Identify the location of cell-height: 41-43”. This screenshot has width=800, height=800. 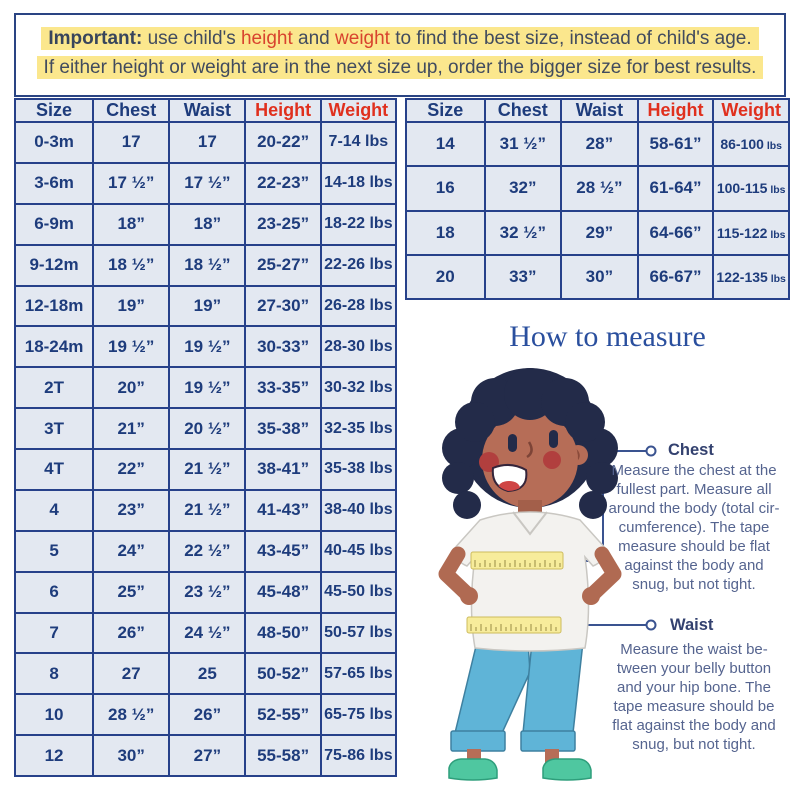
(283, 510).